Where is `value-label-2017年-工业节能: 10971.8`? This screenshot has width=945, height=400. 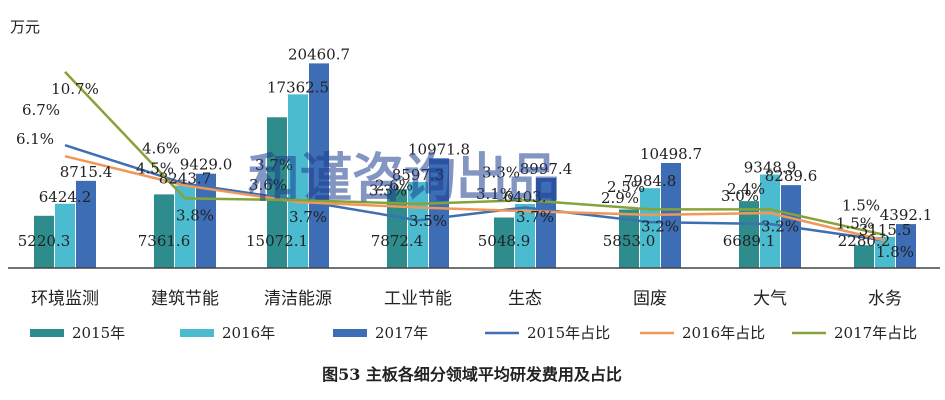 value-label-2017年-工业节能: 10971.8 is located at coordinates (439, 149).